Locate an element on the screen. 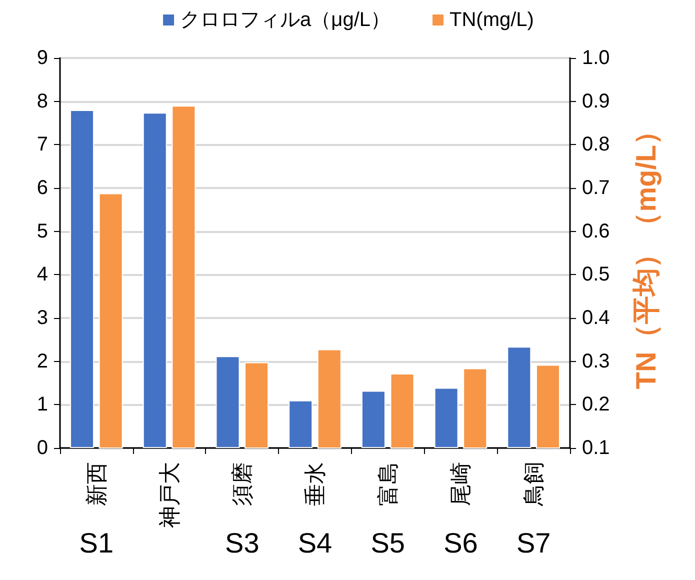 This screenshot has width=695, height=580. y2-tick-label: 0.5 is located at coordinates (596, 275).